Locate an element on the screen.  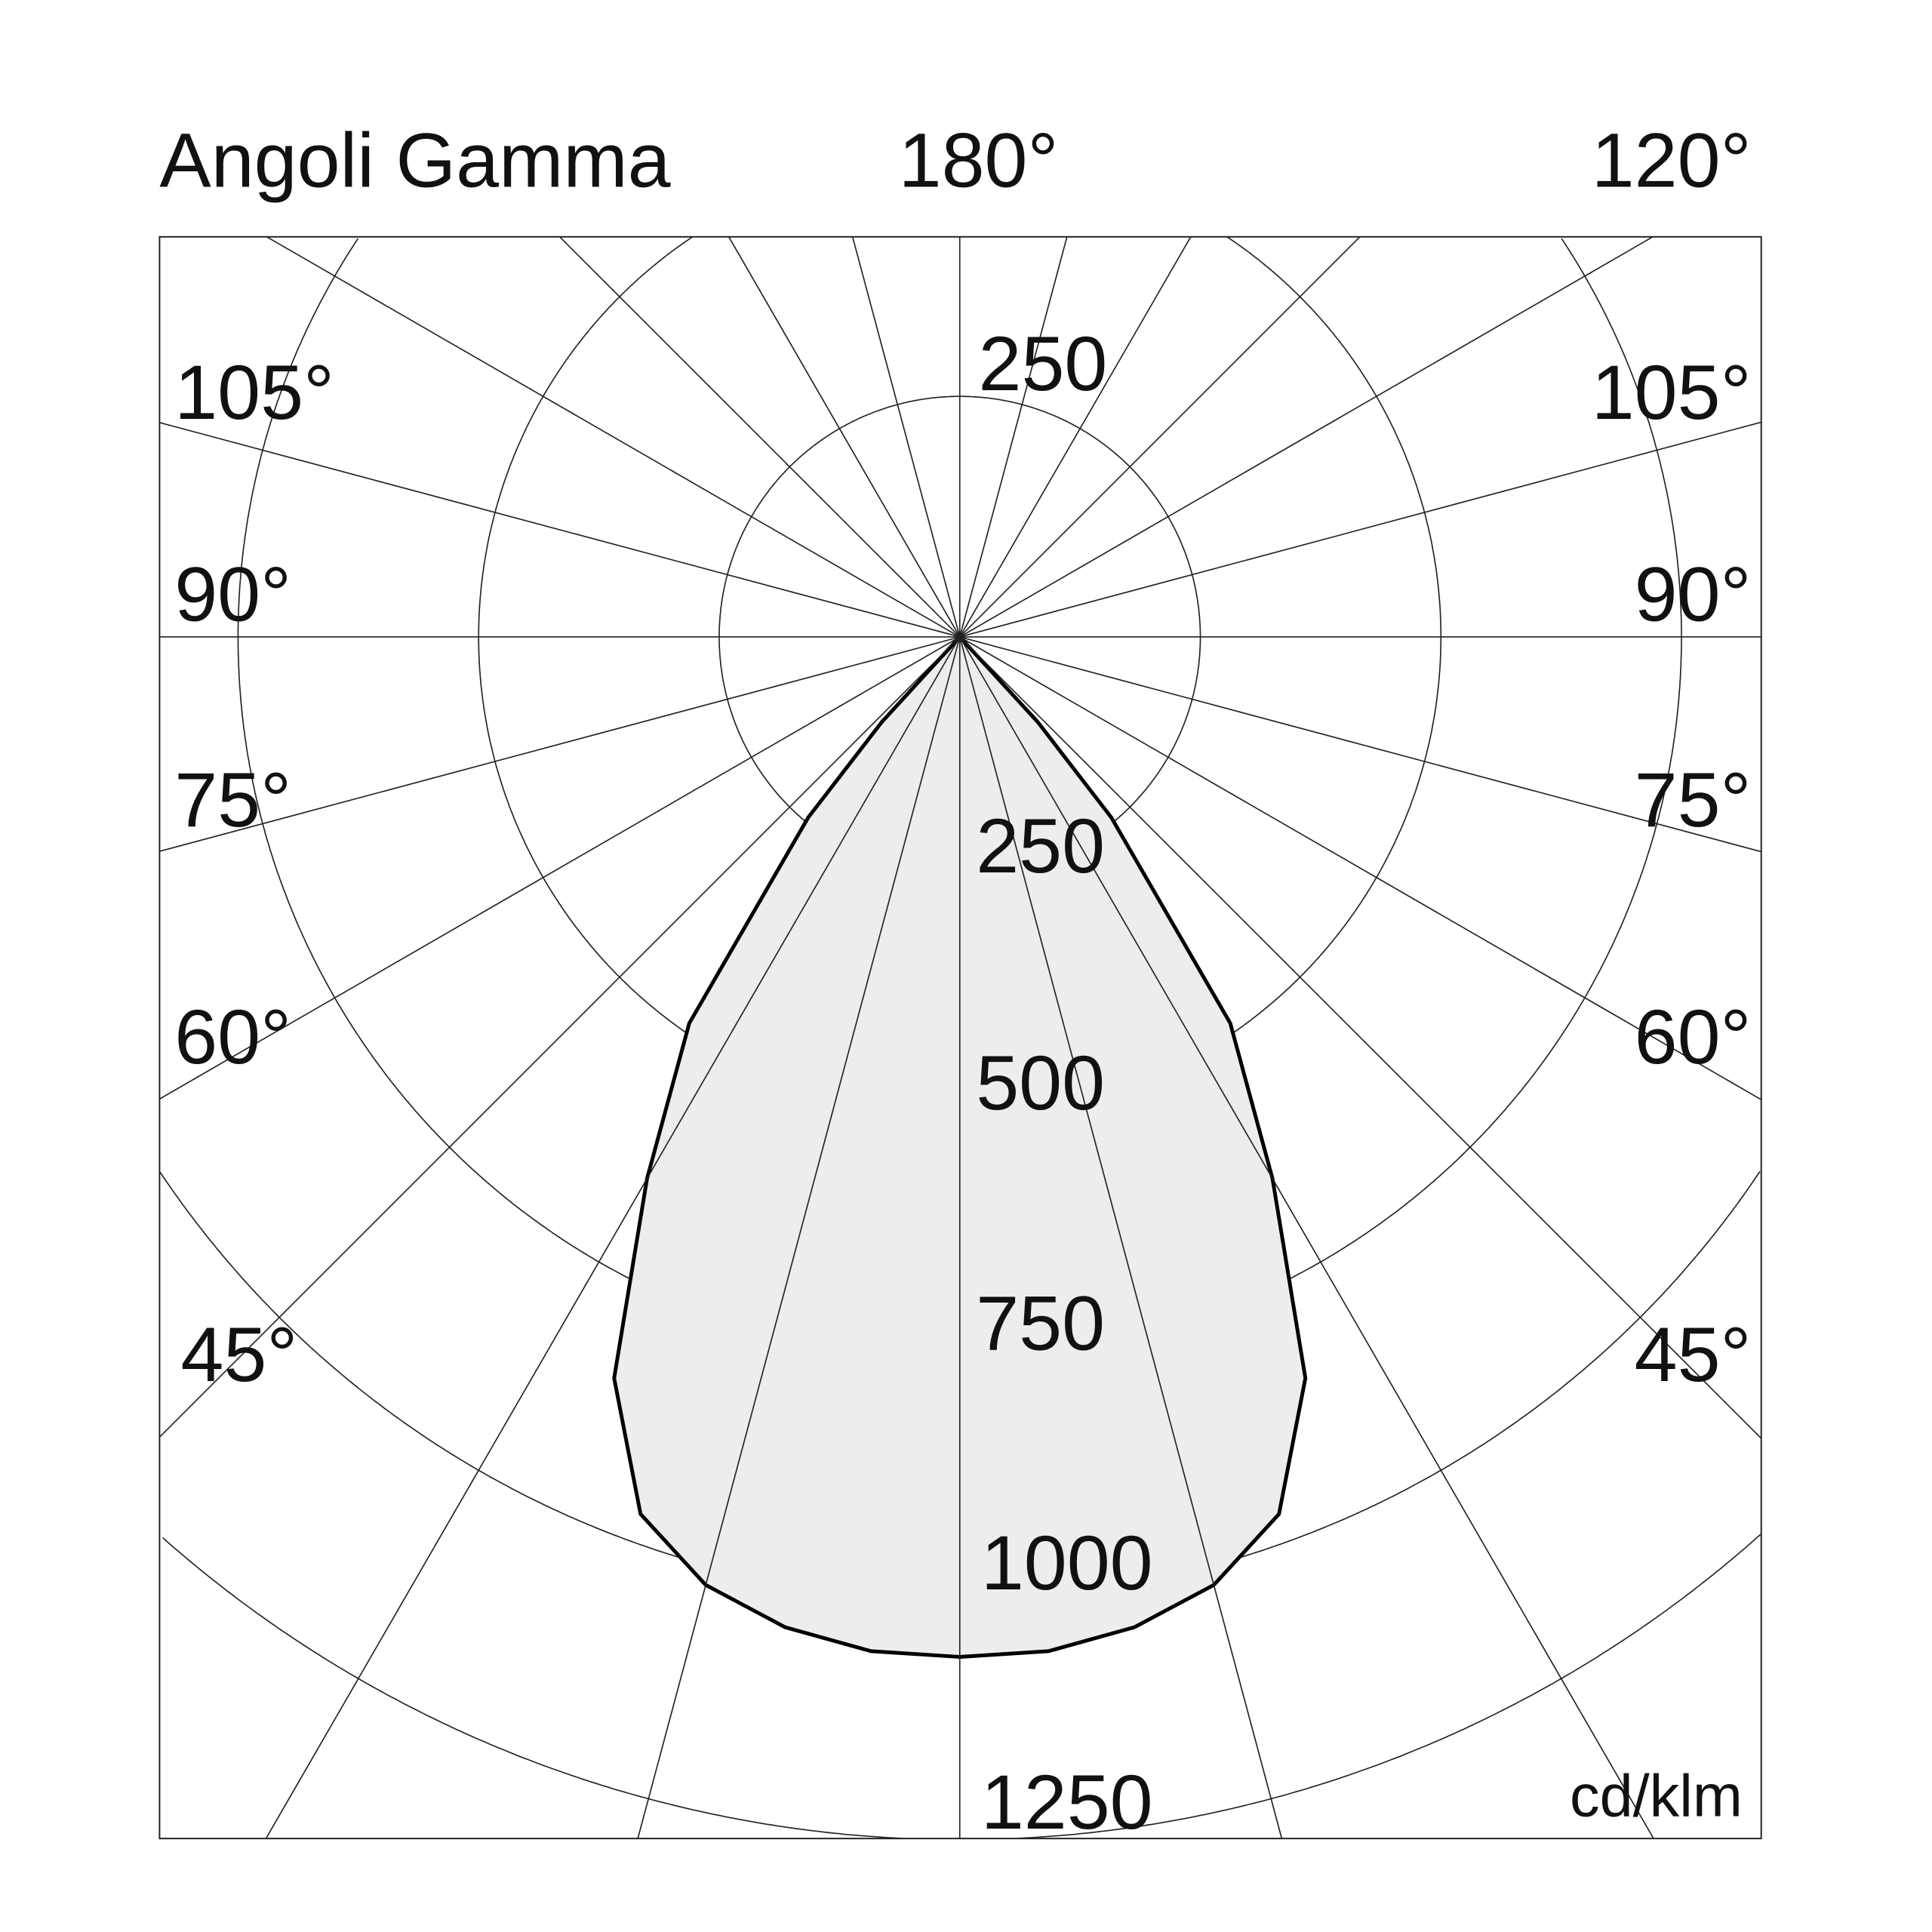
angle-label-left: 60° is located at coordinates (232, 1036).